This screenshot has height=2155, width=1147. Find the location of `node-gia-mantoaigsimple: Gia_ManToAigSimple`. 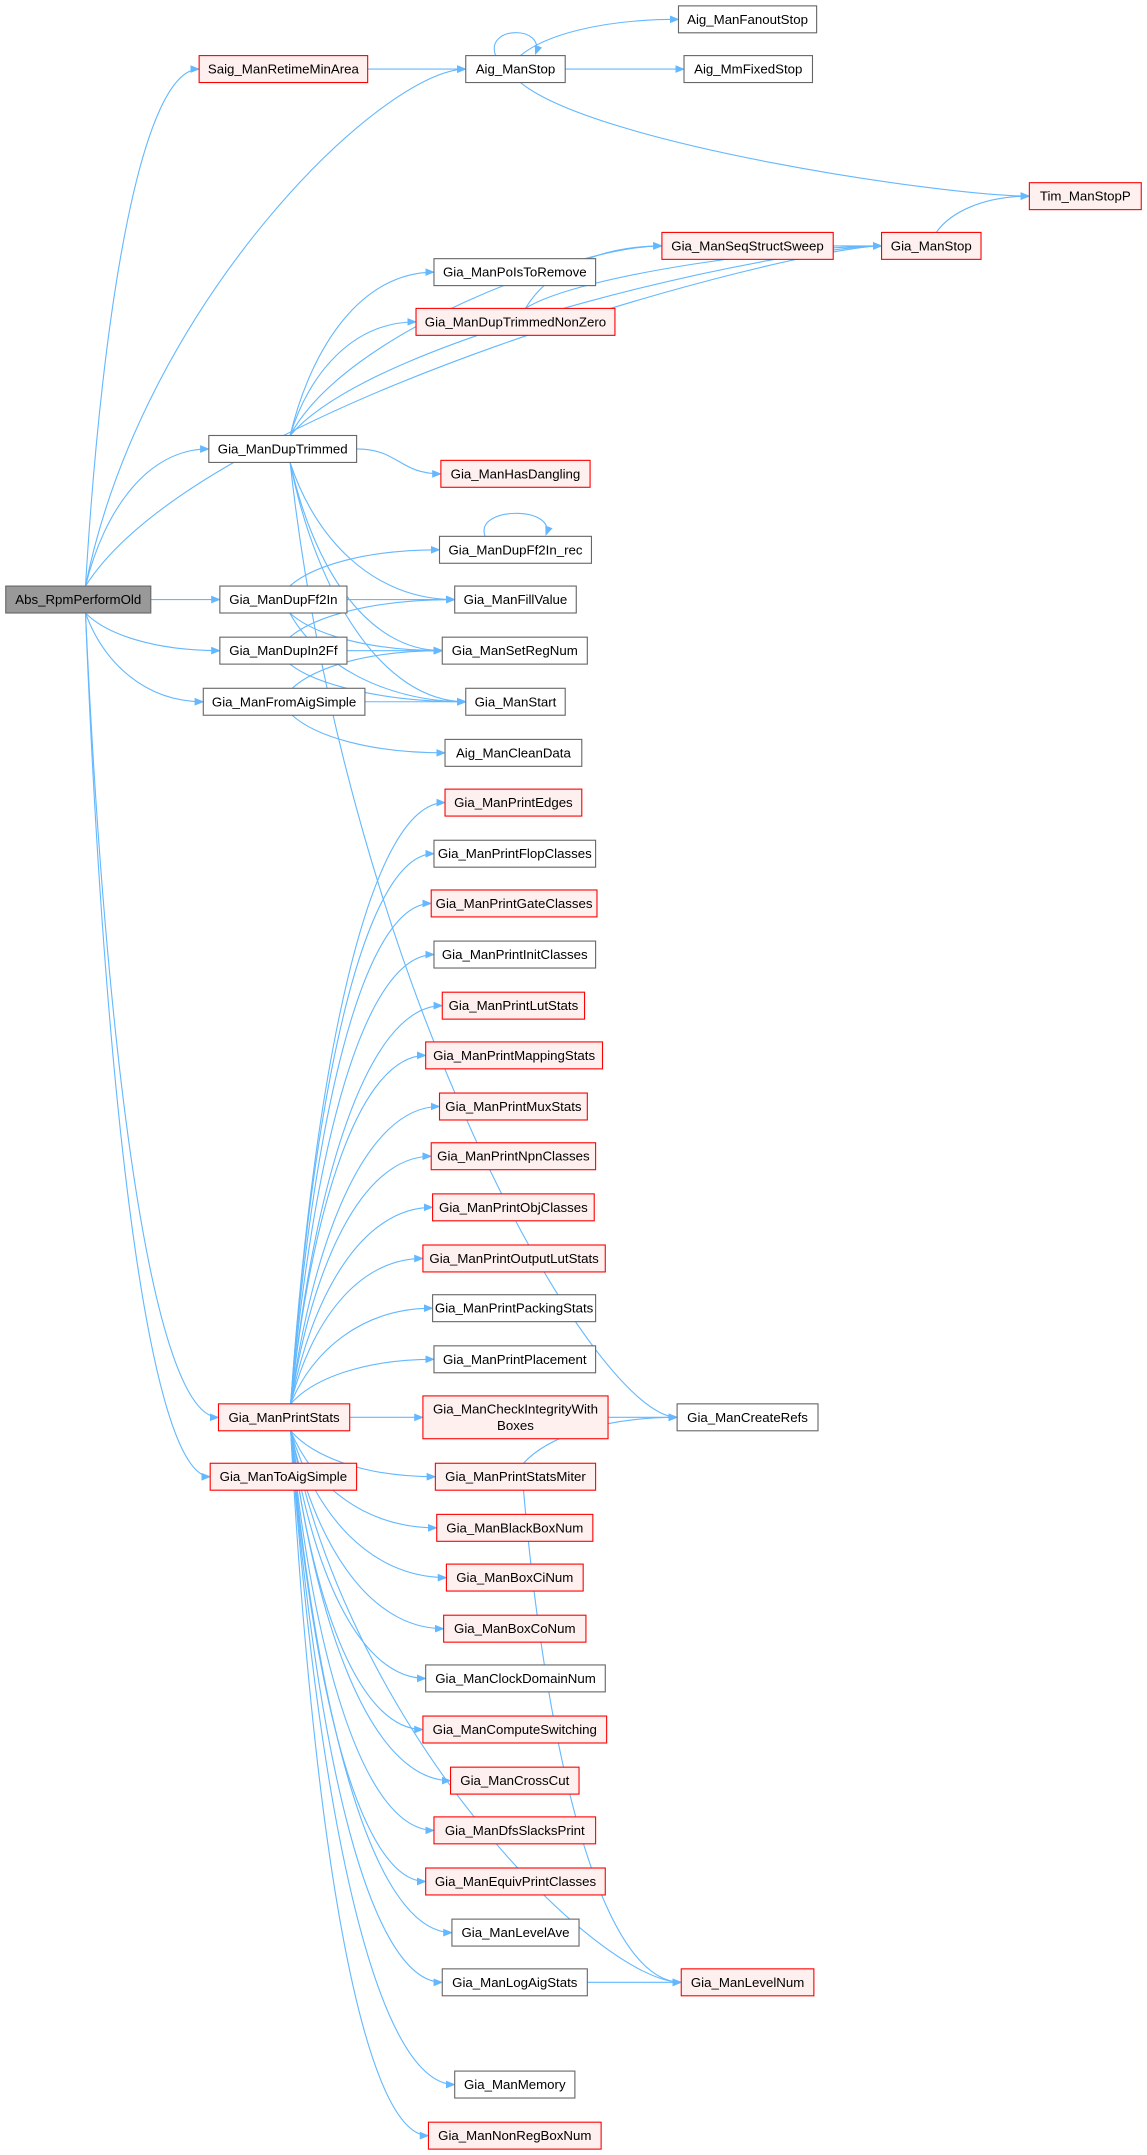

node-gia-mantoaigsimple: Gia_ManToAigSimple is located at coordinates (283, 1476).